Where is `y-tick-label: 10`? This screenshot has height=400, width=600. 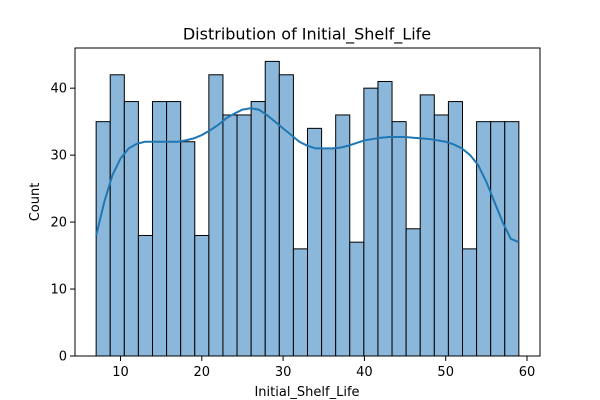 y-tick-label: 10 is located at coordinates (58, 290).